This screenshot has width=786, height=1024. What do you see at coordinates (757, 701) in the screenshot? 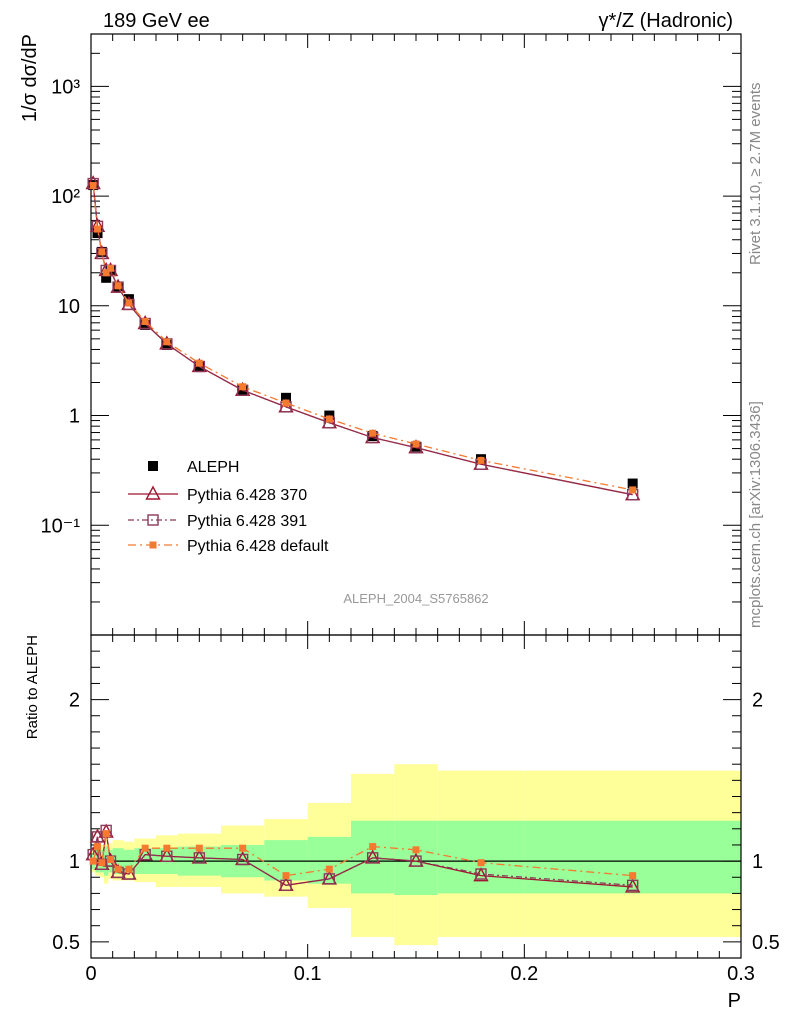
I see `ratio-y-tick-label-right: 2` at bounding box center [757, 701].